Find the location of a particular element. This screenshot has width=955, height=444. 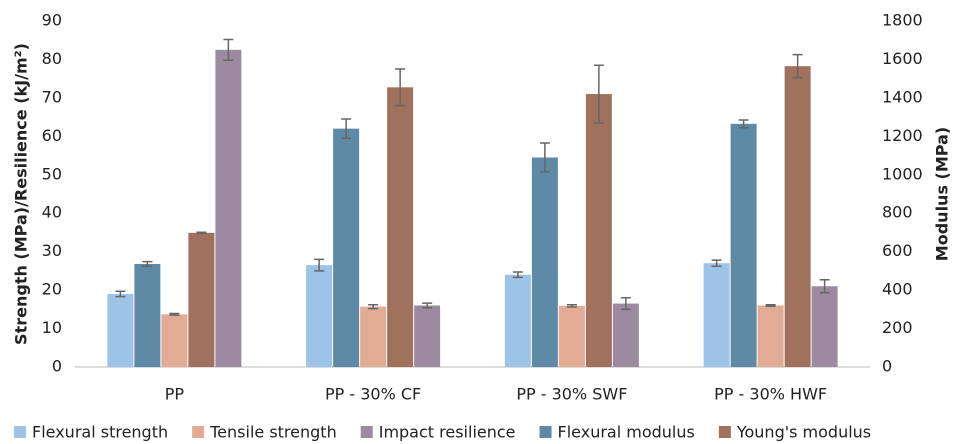

x-tick-label: PP is located at coordinates (175, 394).